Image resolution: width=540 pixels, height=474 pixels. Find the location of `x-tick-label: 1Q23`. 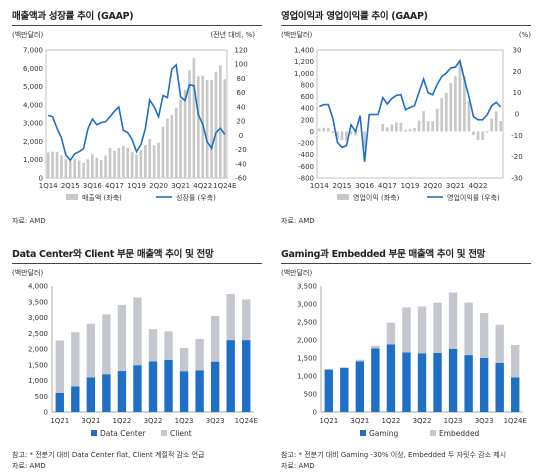

x-tick-label: 1Q23 is located at coordinates (184, 421).